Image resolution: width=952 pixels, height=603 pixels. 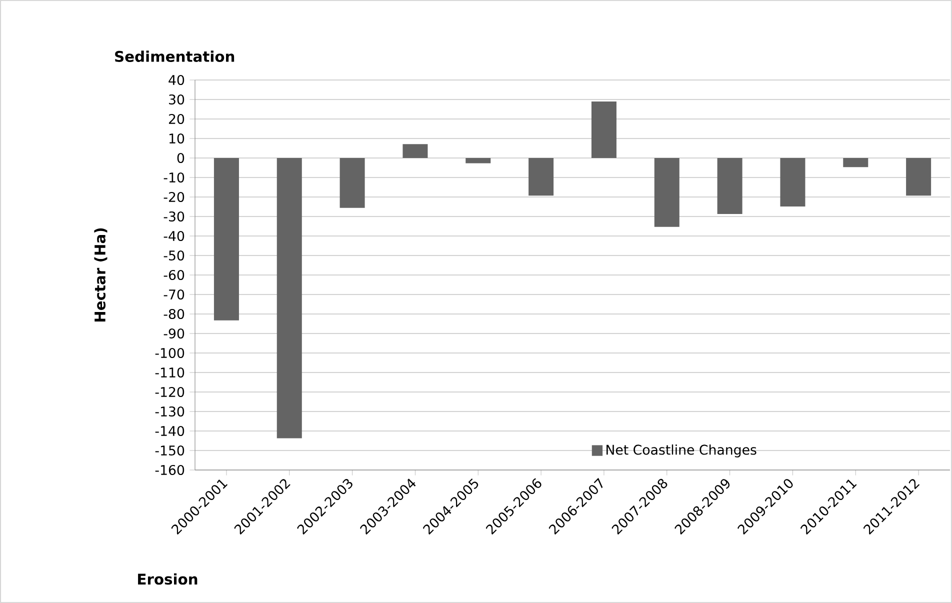 What do you see at coordinates (176, 138) in the screenshot?
I see `y-tick-label: 10` at bounding box center [176, 138].